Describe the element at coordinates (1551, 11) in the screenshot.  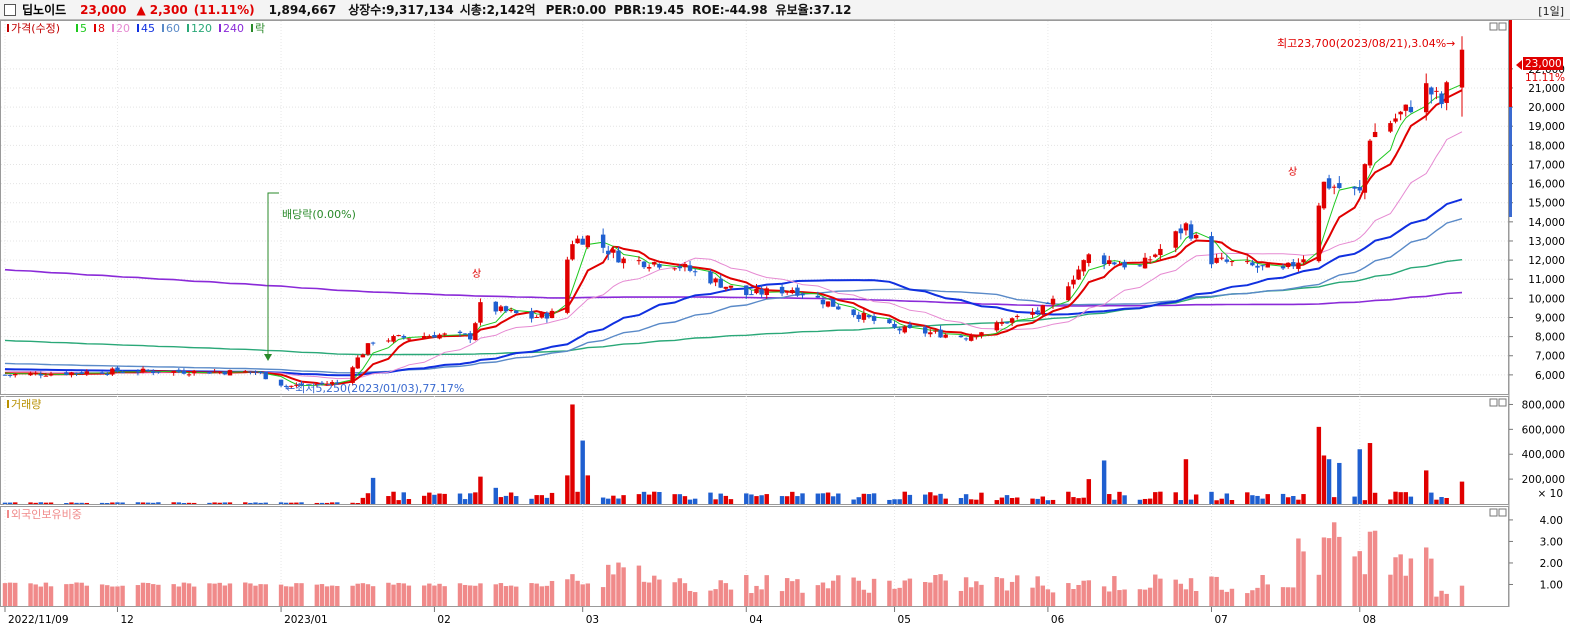
I see `period-selector: [1일]` at that location.